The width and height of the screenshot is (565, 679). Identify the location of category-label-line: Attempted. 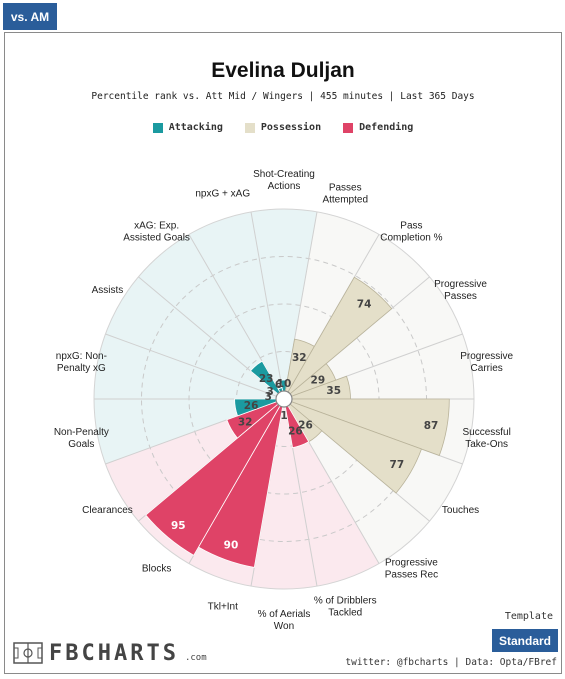
(345, 199).